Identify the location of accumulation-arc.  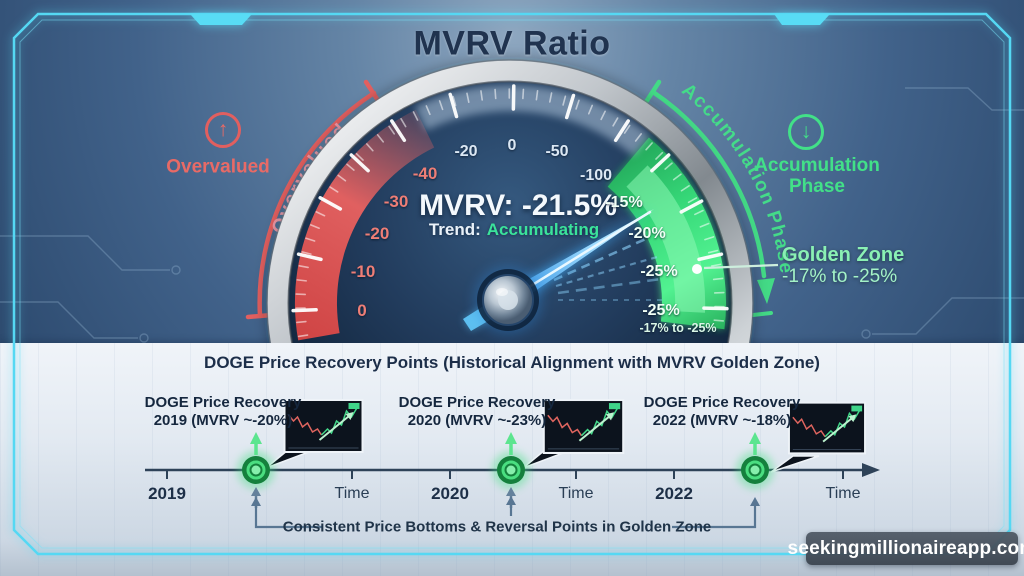
(709, 198).